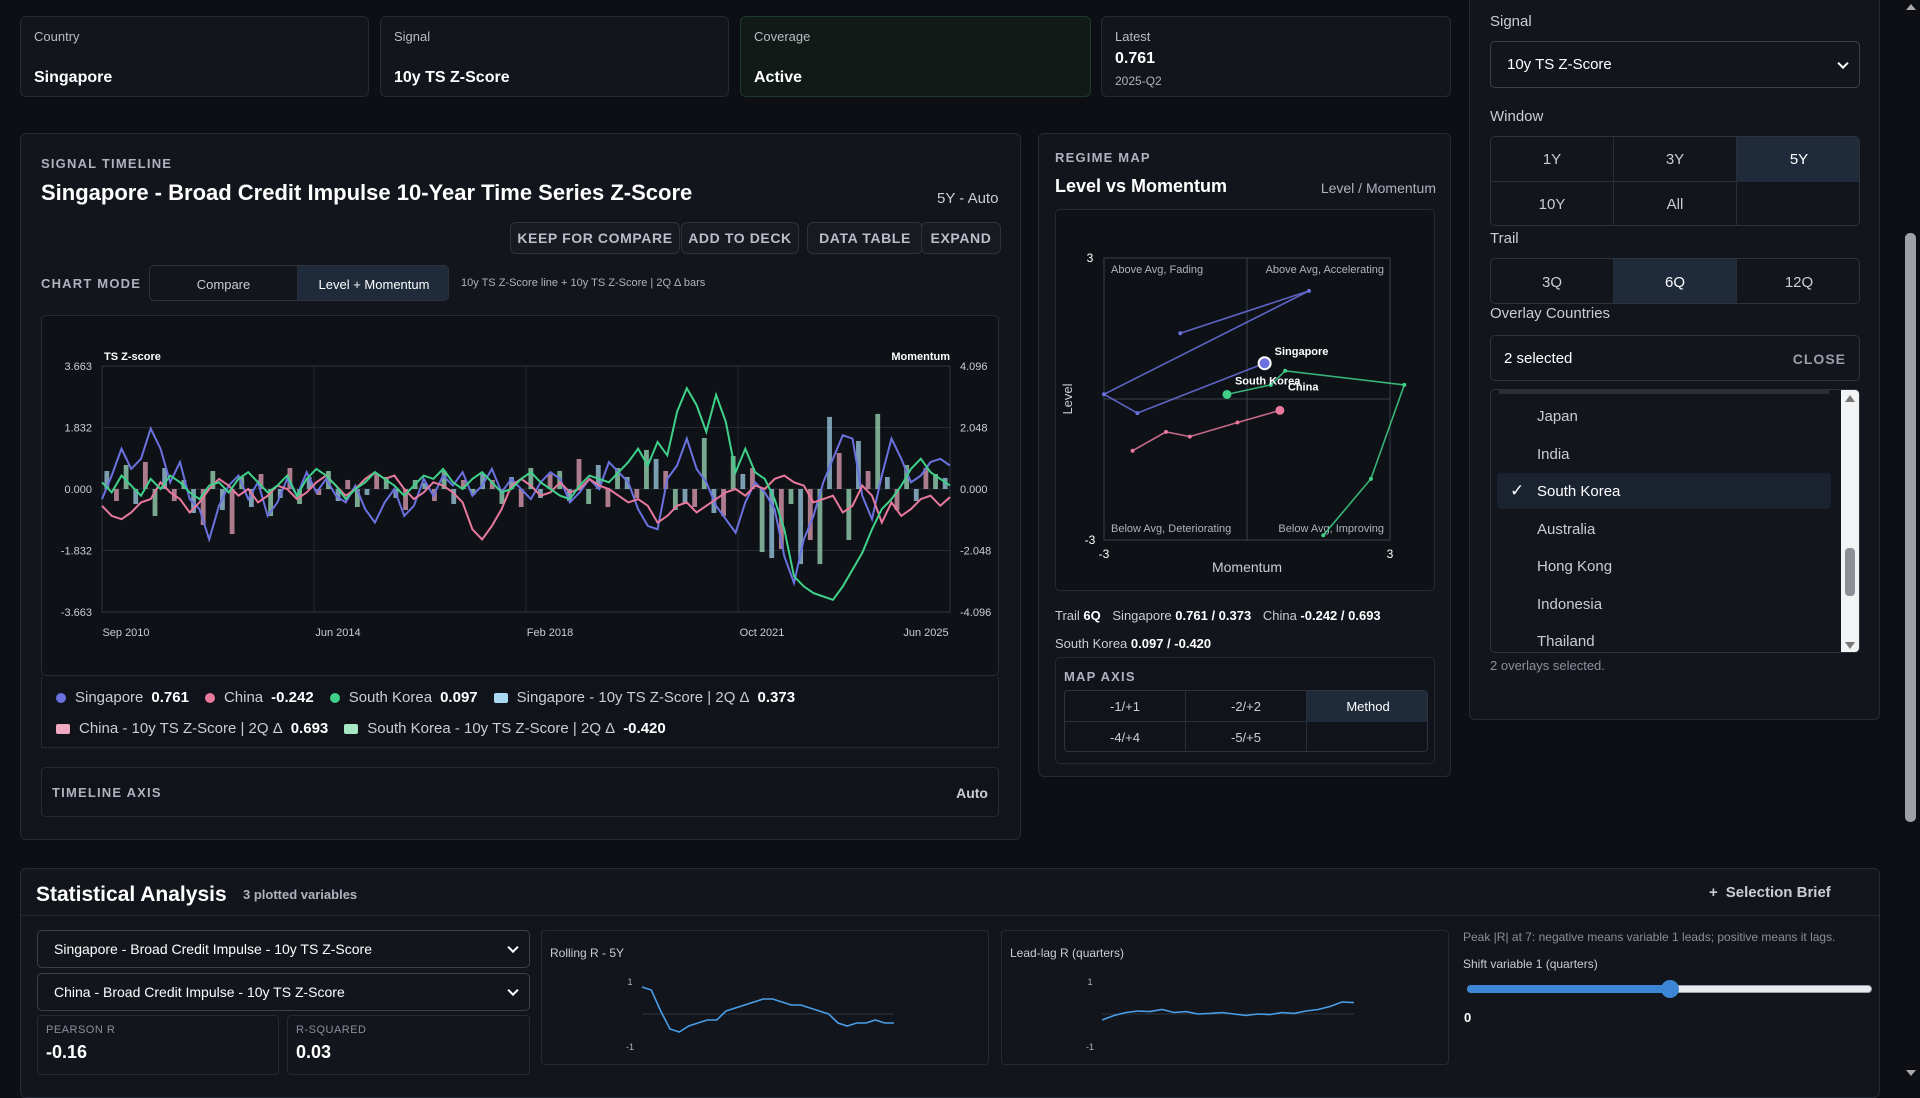 The height and width of the screenshot is (1098, 1920). Describe the element at coordinates (1661, 454) in the screenshot. I see `country-item-india: India` at that location.